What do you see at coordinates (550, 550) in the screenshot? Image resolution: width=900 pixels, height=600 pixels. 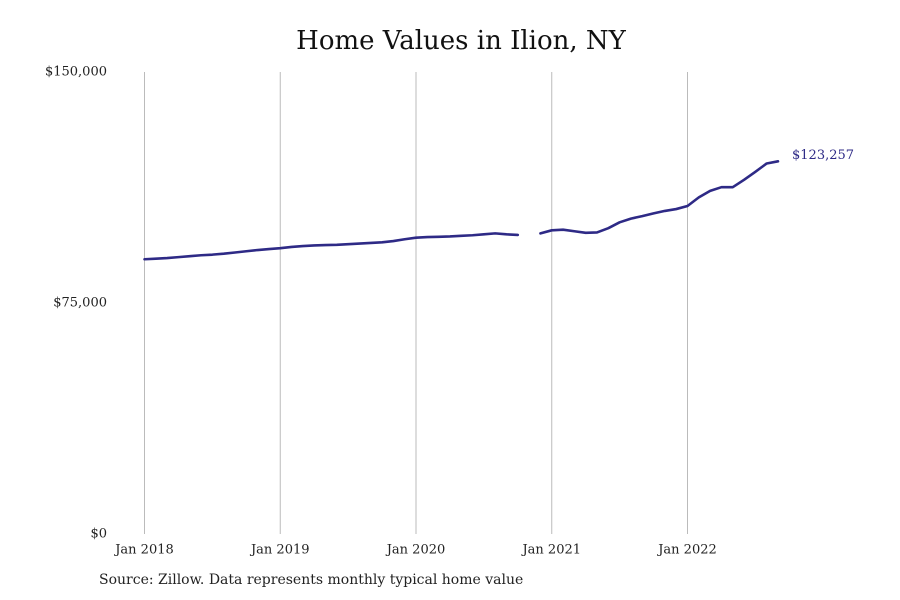 I see `x-tick-label: Jan 2021` at bounding box center [550, 550].